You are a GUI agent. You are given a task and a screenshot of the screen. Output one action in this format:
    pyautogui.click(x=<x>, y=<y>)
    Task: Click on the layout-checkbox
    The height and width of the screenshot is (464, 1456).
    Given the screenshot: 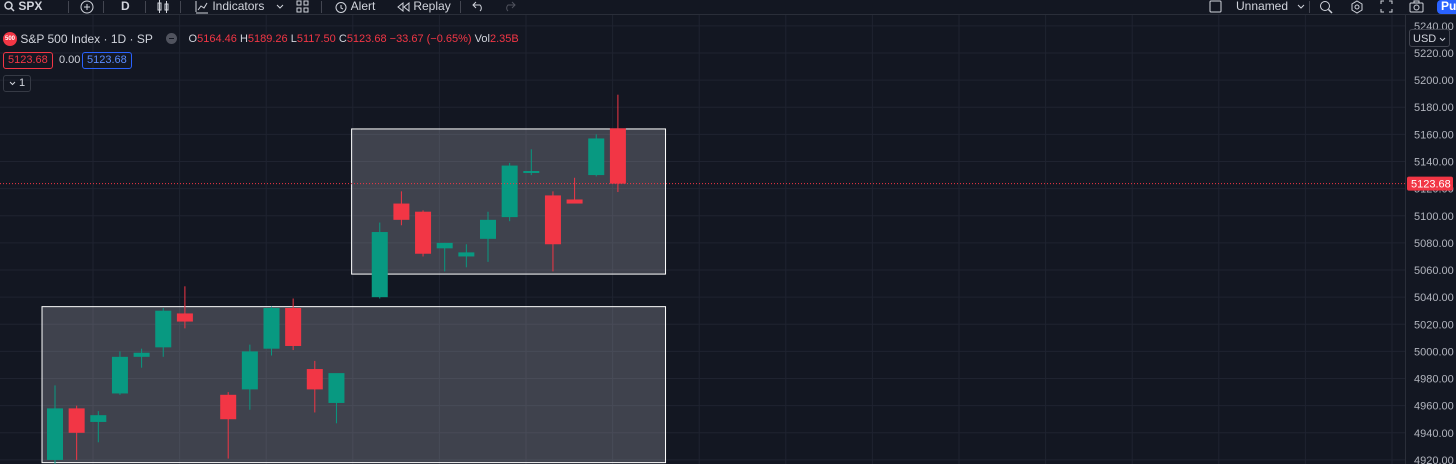 What is the action you would take?
    pyautogui.click(x=1215, y=7)
    